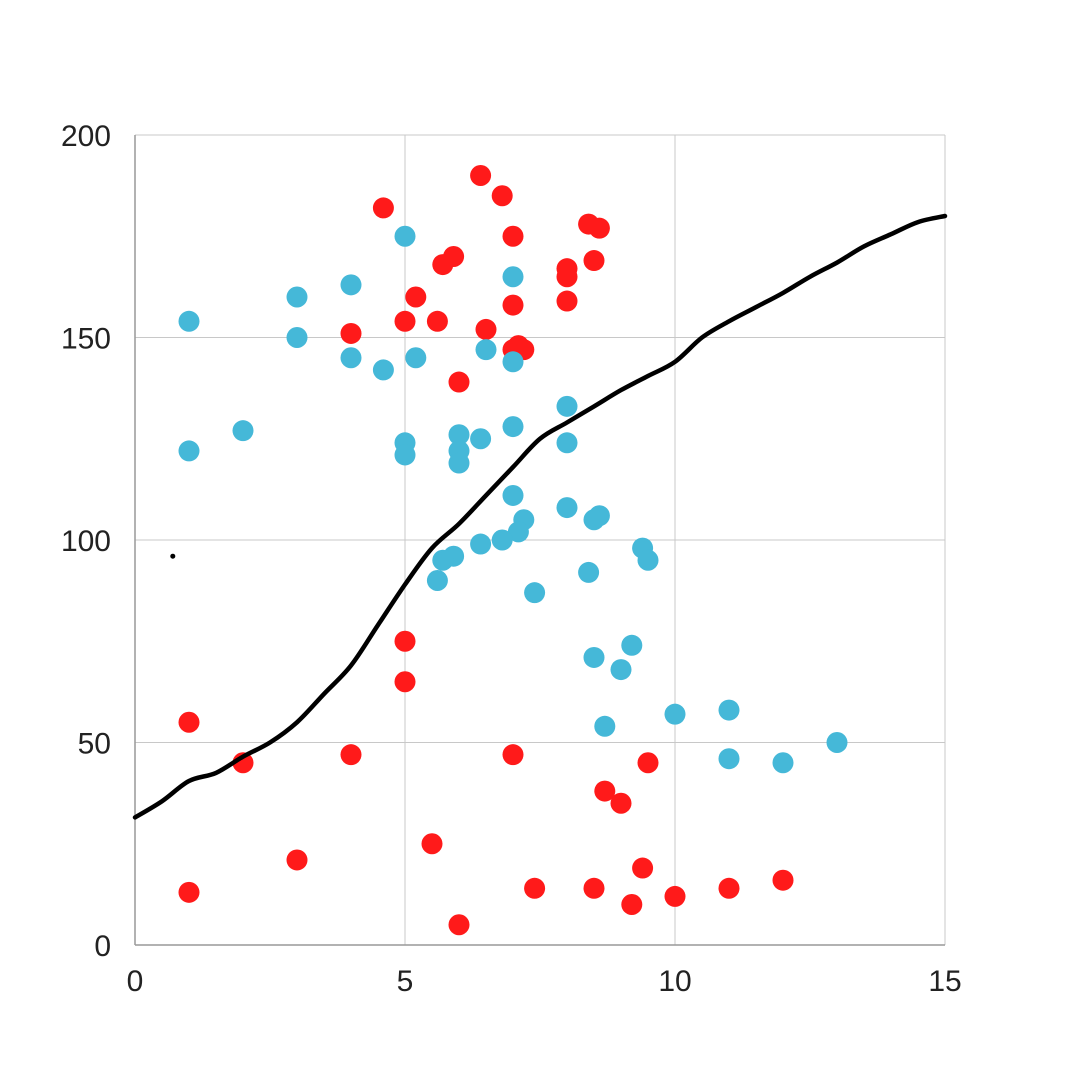 This screenshot has height=1080, width=1080. Describe the element at coordinates (135, 981) in the screenshot. I see `x-tick-label: 0` at that location.